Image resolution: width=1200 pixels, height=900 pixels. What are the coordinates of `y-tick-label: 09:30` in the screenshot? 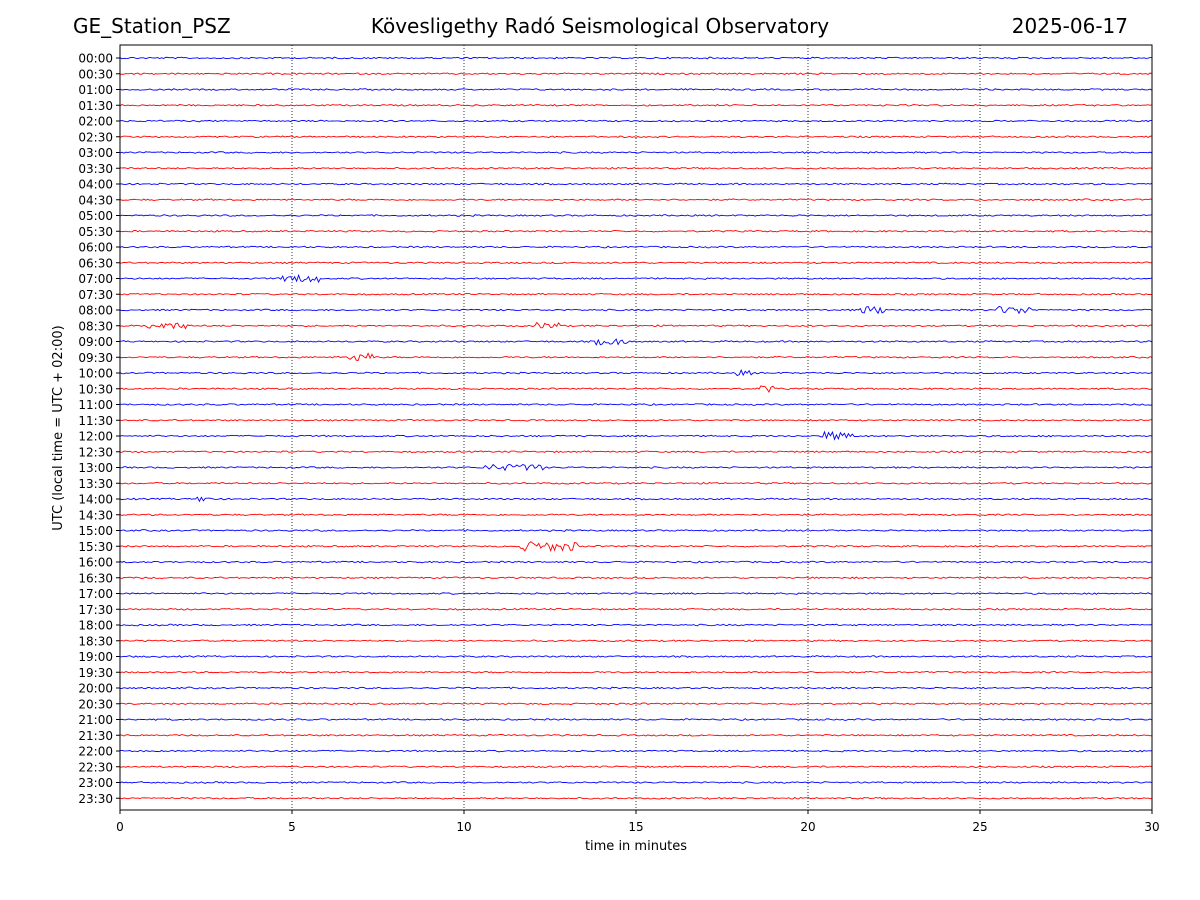 It's located at (95, 358).